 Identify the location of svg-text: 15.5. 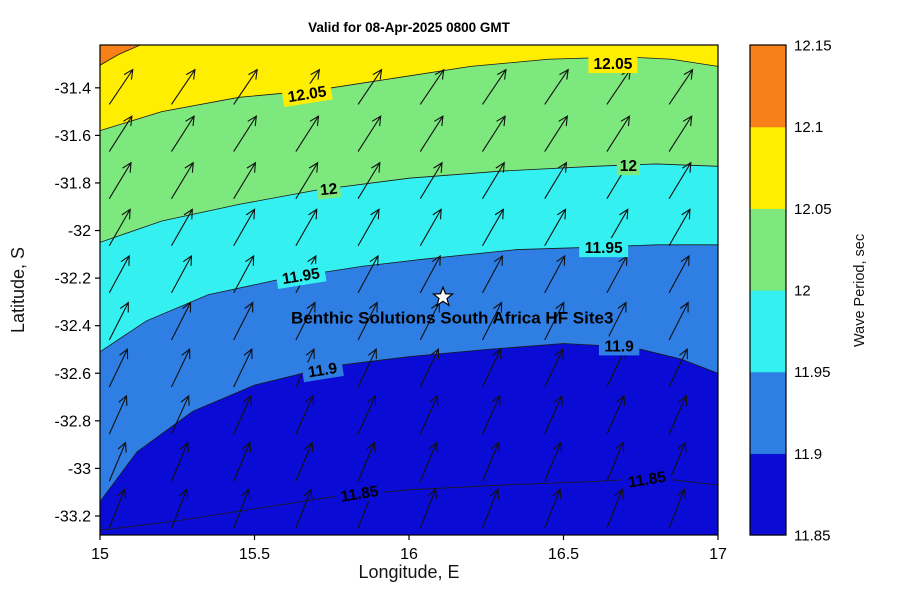
(254, 554).